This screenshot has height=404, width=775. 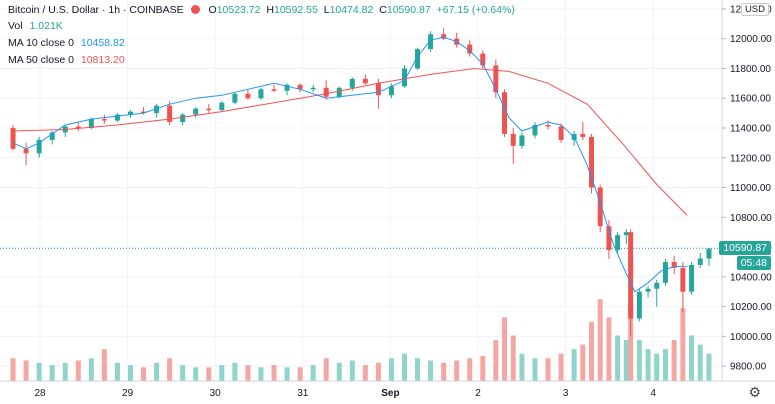 I want to click on ma50-legend: MA 50 close 0 10813.20, so click(x=66, y=60).